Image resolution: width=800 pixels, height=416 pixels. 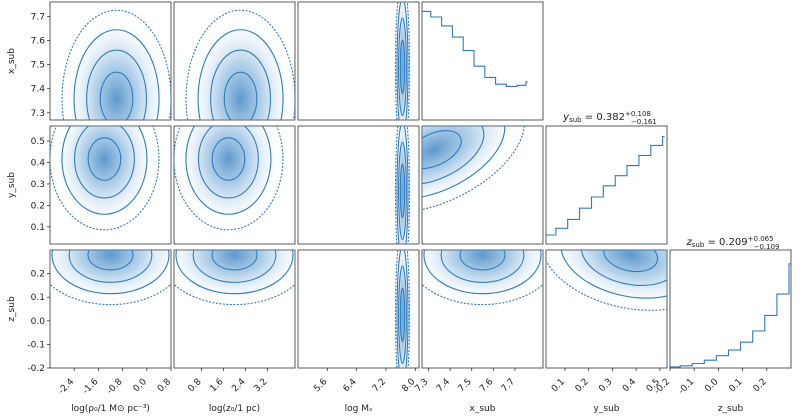 What do you see at coordinates (475, 48) in the screenshot?
I see `histogram-x-sub` at bounding box center [475, 48].